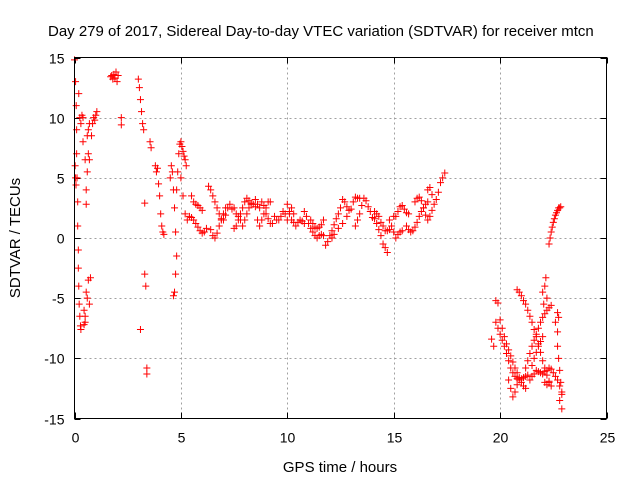 This screenshot has width=640, height=480. What do you see at coordinates (76, 438) in the screenshot?
I see `x-tick-label: 0` at bounding box center [76, 438].